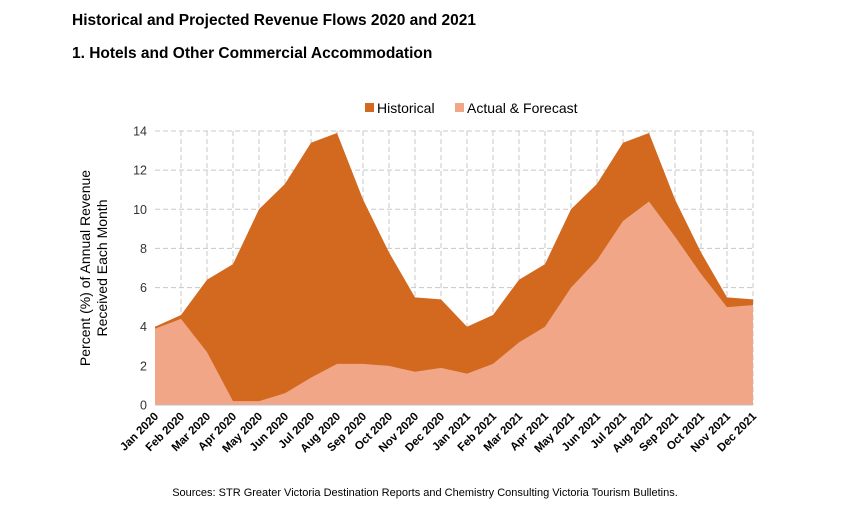 The height and width of the screenshot is (524, 850). I want to click on y-tick-label: 2, so click(143, 366).